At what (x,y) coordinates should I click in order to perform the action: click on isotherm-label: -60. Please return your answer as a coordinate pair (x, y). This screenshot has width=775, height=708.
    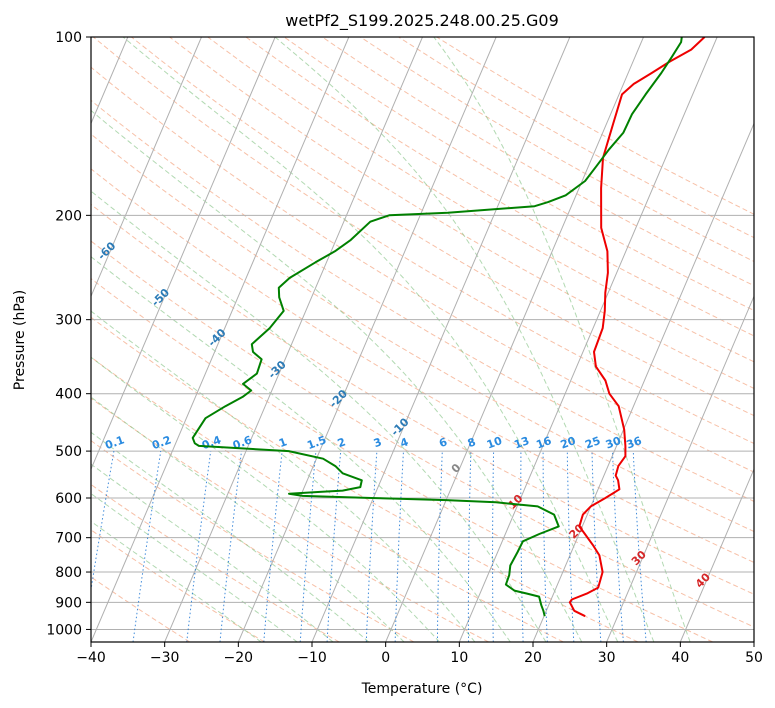
    Looking at the image, I should click on (106, 250).